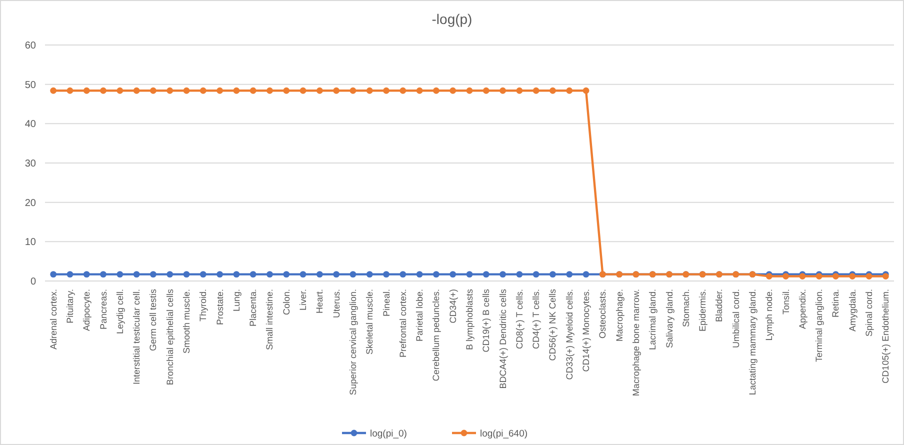 The image size is (904, 445). Describe the element at coordinates (453, 306) in the screenshot. I see `x-tick-label: CD34(+)` at that location.